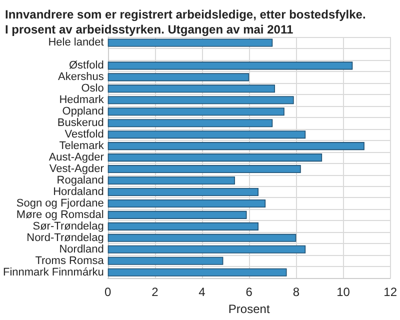 This screenshot has width=400, height=320. What do you see at coordinates (343, 292) in the screenshot?
I see `x-tick-label: 10` at bounding box center [343, 292].